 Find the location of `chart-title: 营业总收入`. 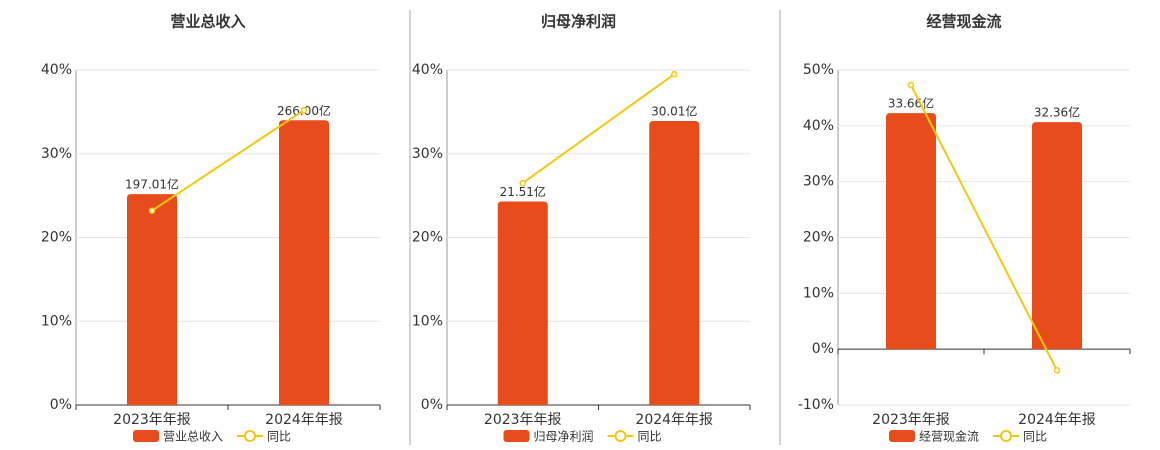

chart-title: 营业总收入 is located at coordinates (207, 22).